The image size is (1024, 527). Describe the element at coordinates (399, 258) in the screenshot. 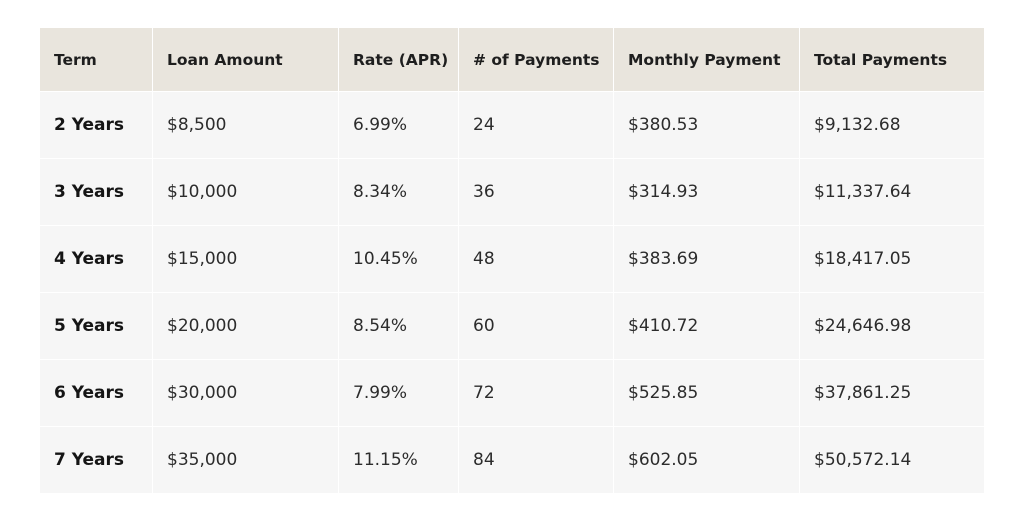

I see `cell-rate: 10.45%` at that location.